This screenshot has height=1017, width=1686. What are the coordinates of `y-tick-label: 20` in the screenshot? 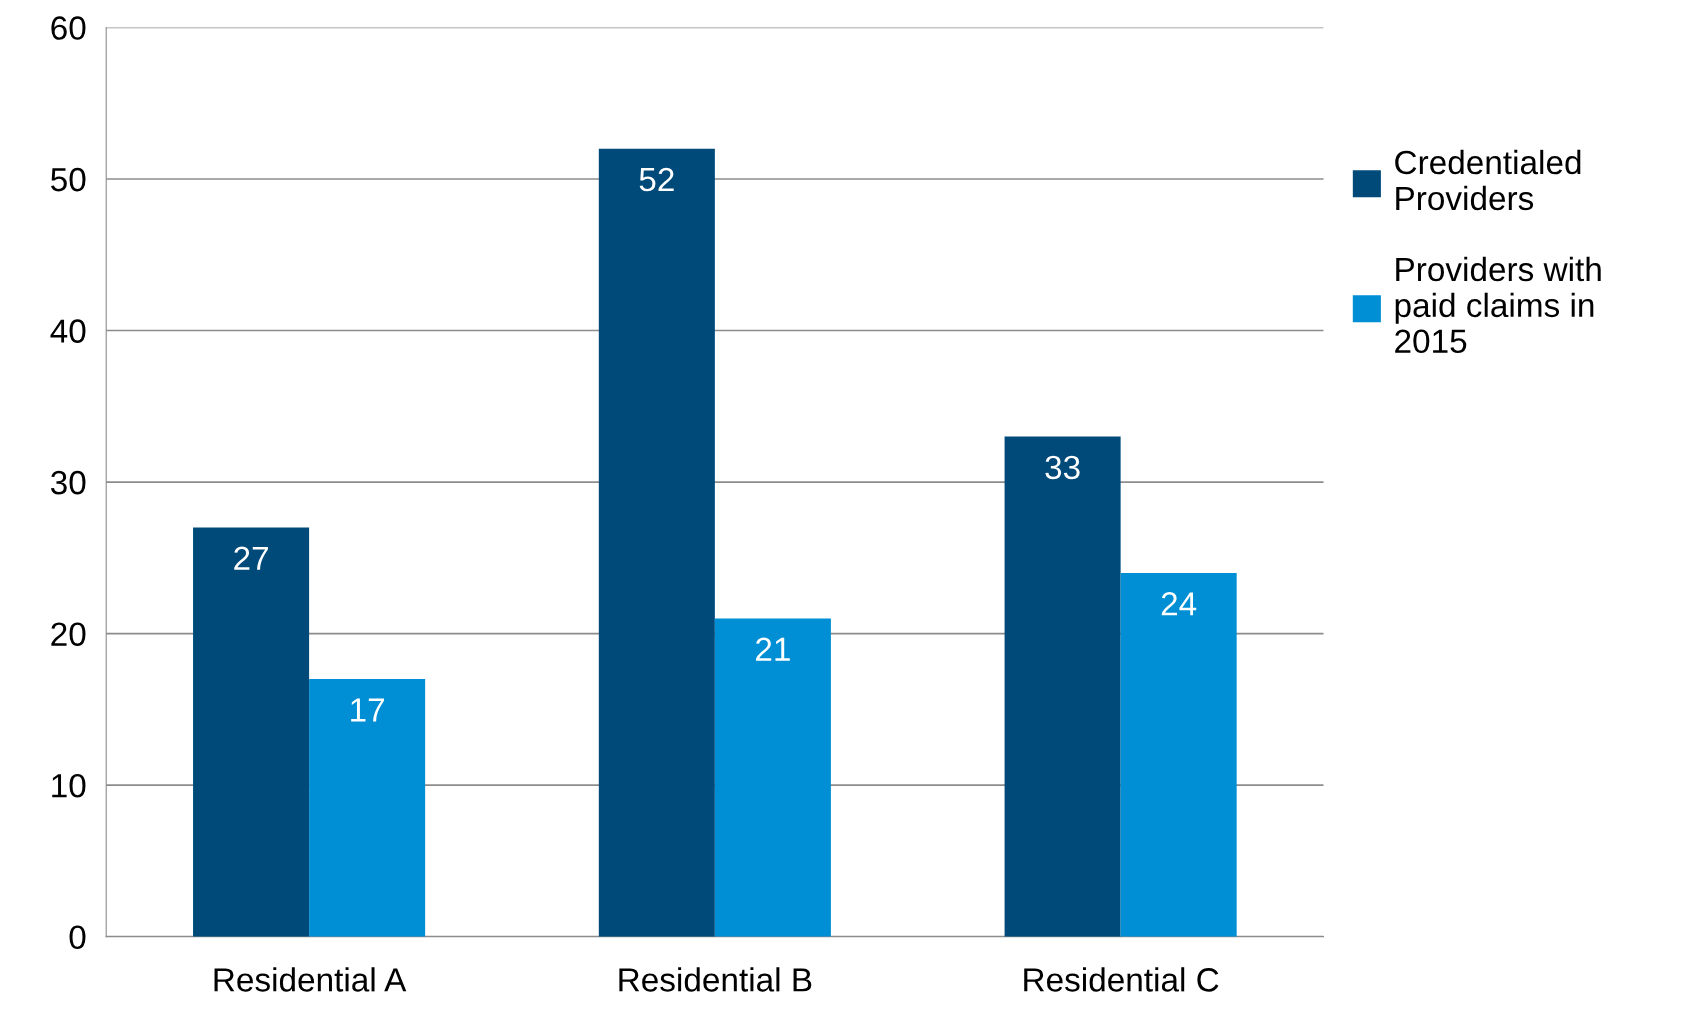 It's located at (68, 634).